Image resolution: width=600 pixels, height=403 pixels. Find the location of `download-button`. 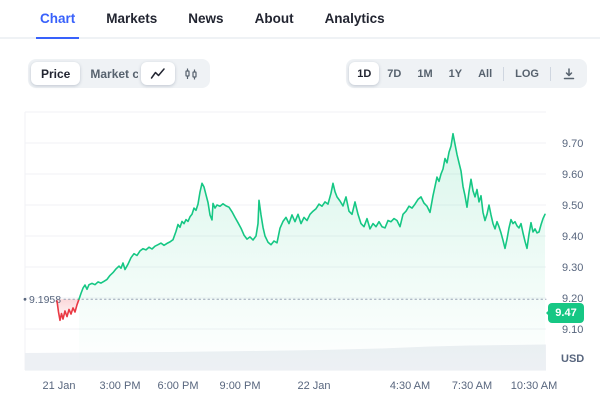

download-button is located at coordinates (569, 73).